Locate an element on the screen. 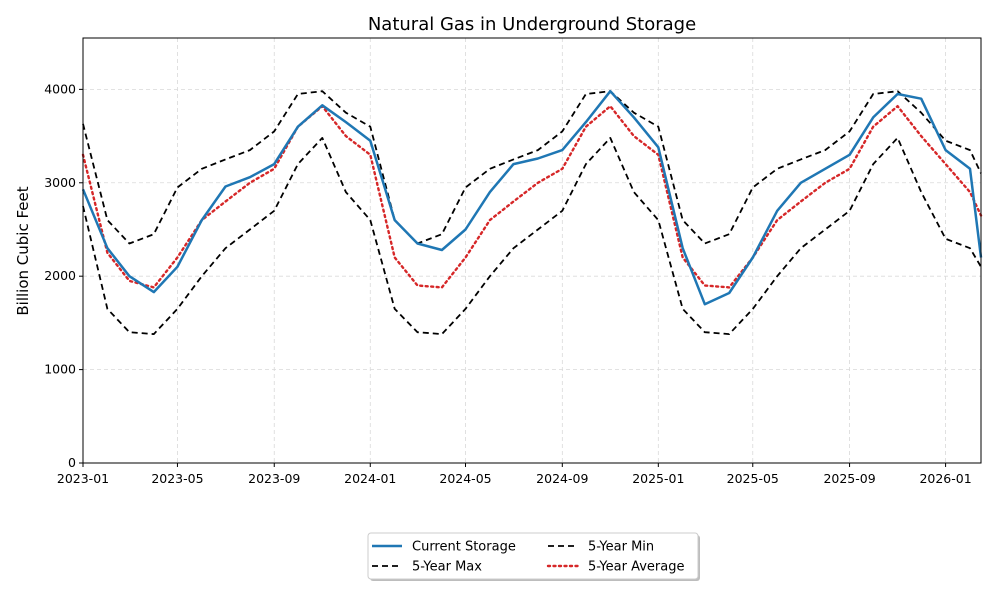 This screenshot has width=1000, height=600. y-tick-label: 4000 is located at coordinates (60, 88).